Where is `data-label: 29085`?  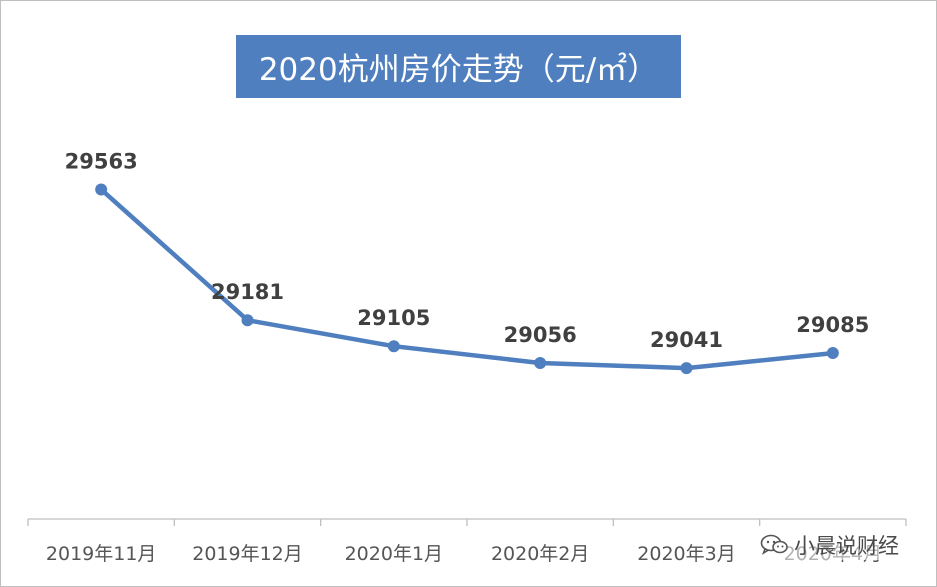
data-label: 29085 is located at coordinates (832, 325).